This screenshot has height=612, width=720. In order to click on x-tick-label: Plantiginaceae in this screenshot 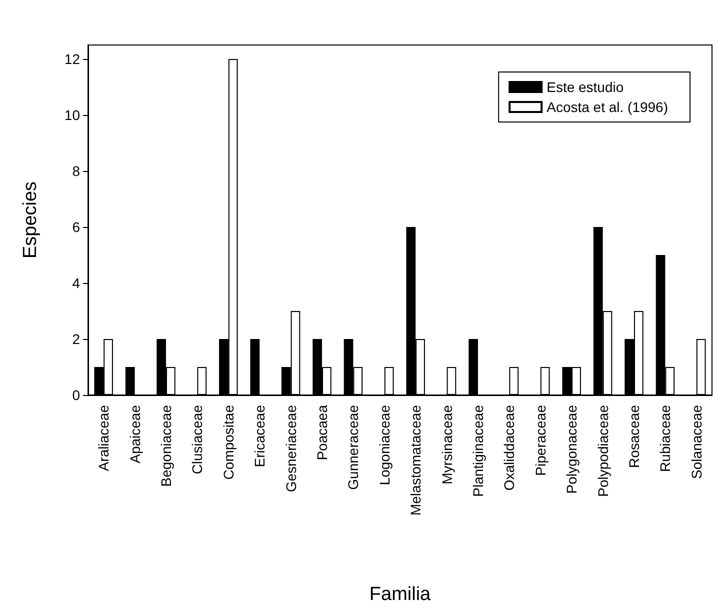, I will do `click(478, 450)`.